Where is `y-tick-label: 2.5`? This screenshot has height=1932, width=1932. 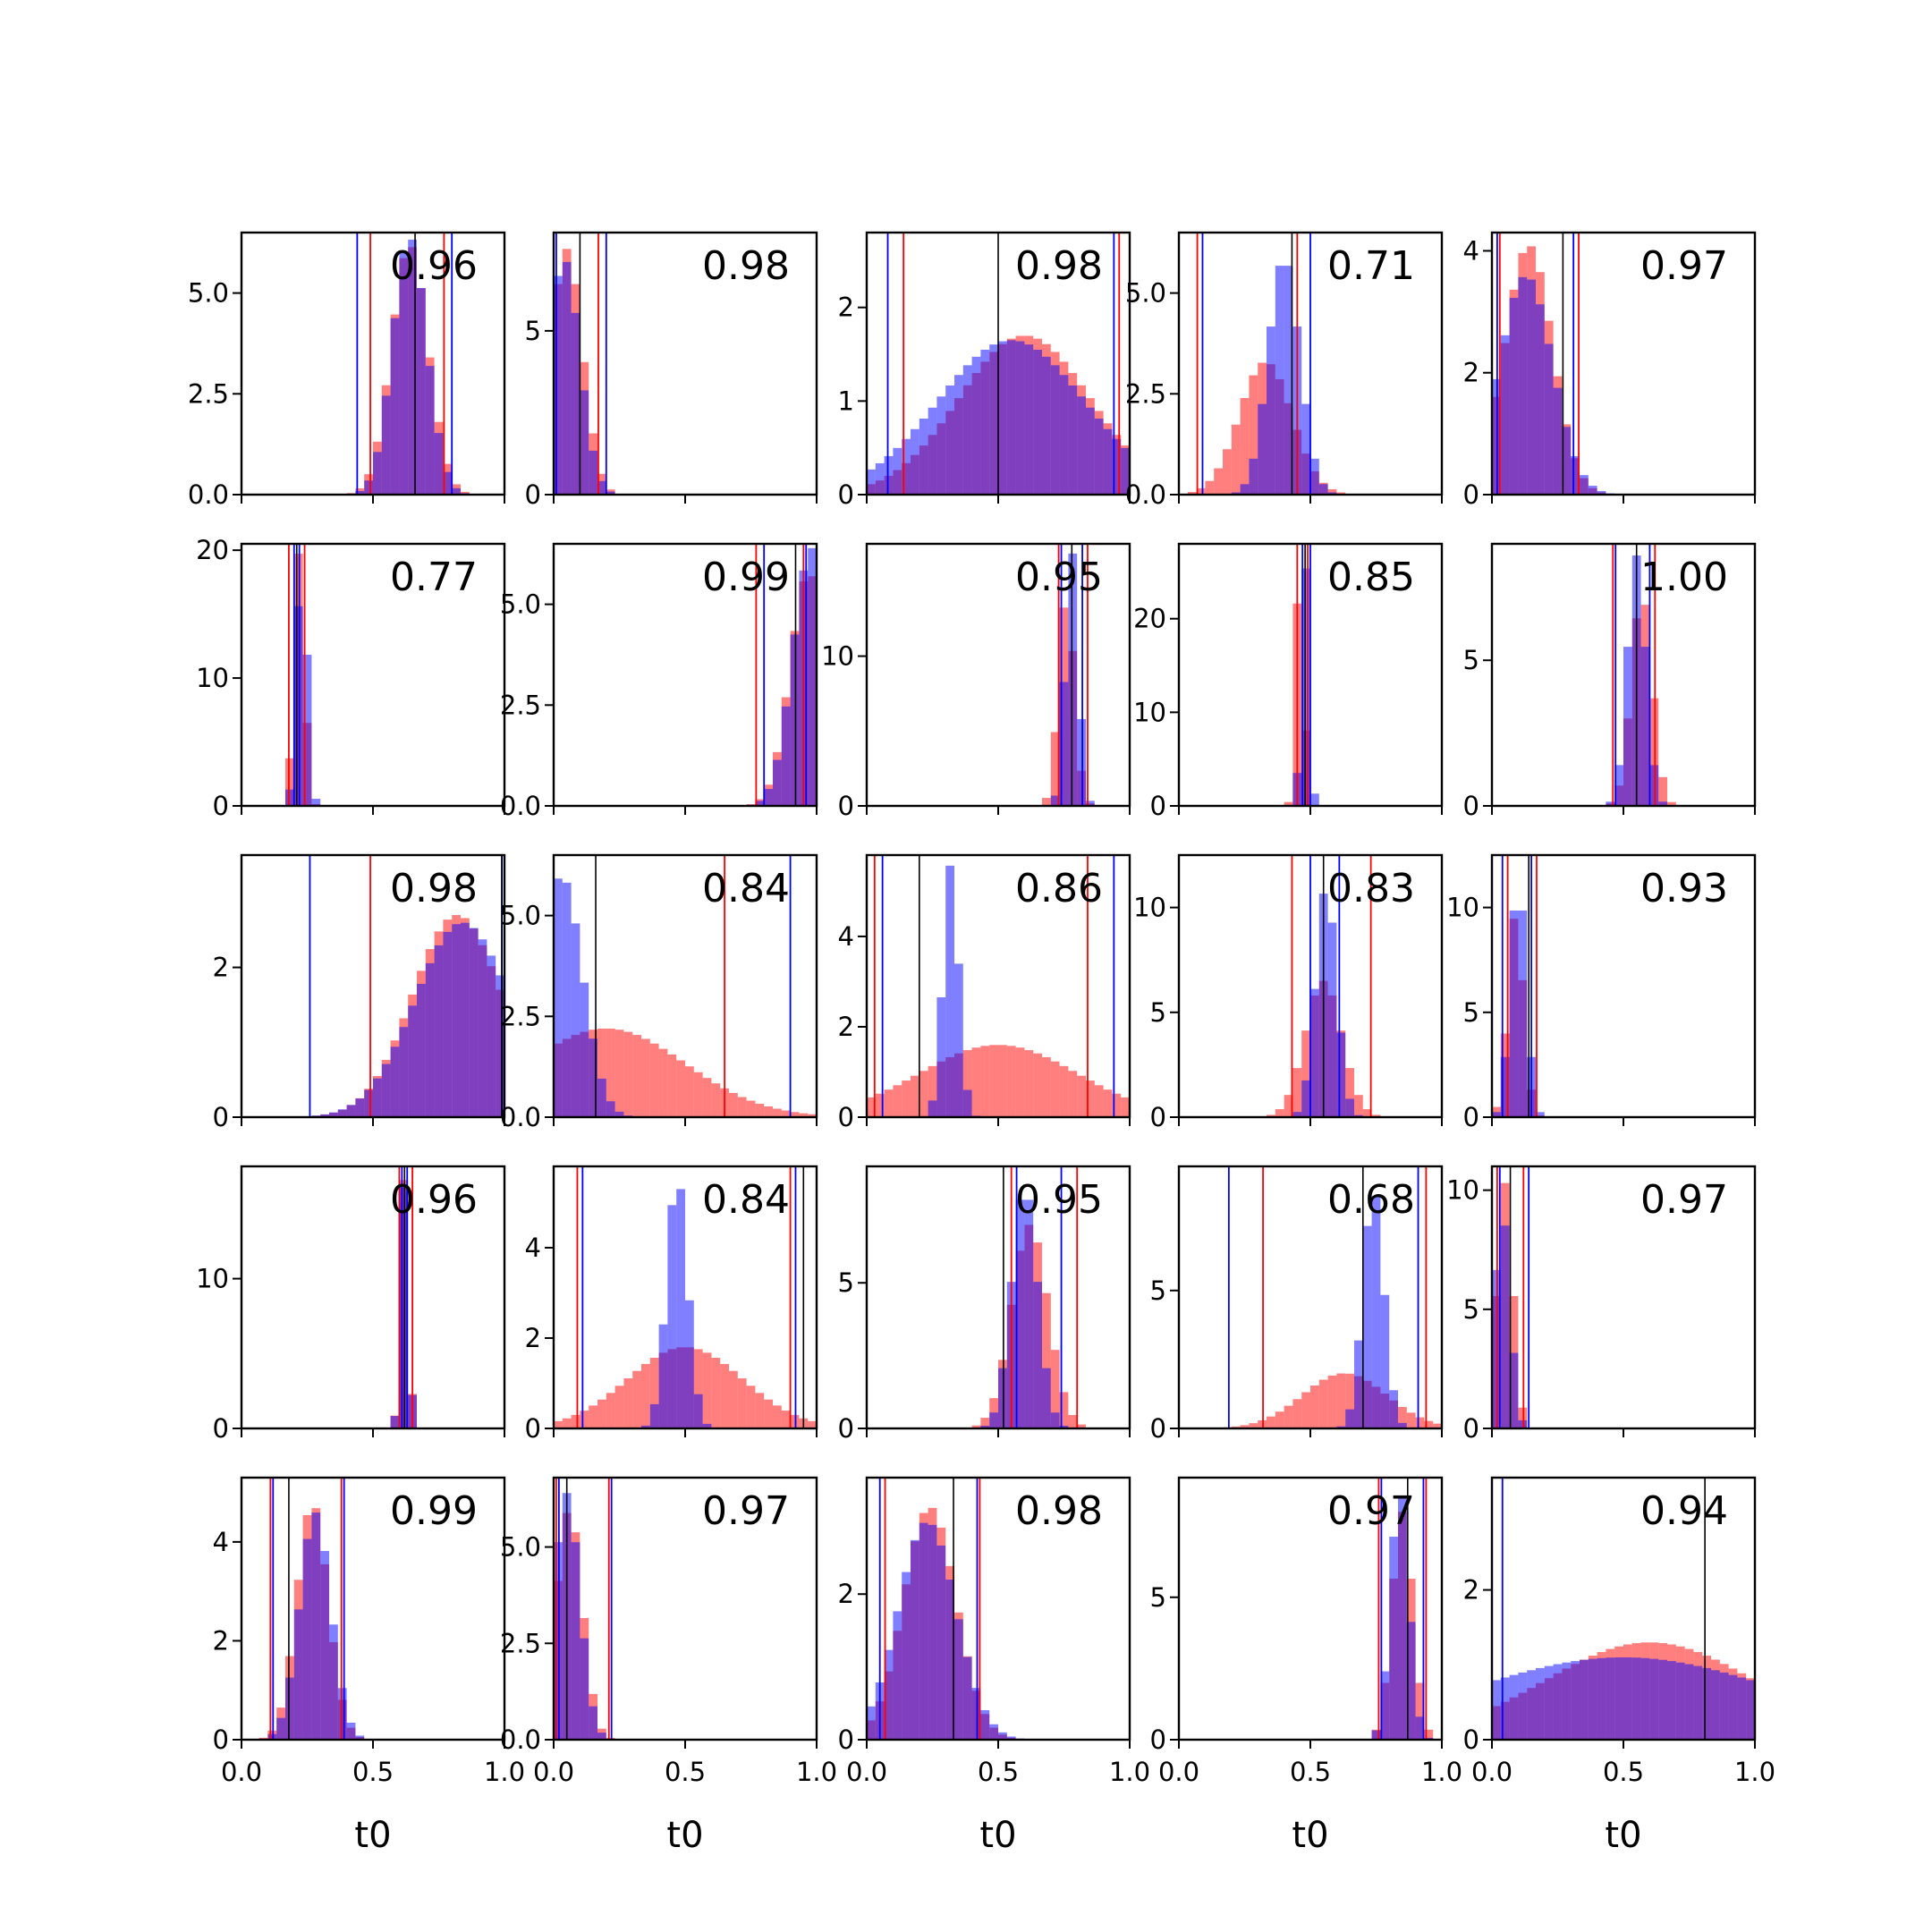 y-tick-label: 2.5 is located at coordinates (1145, 393).